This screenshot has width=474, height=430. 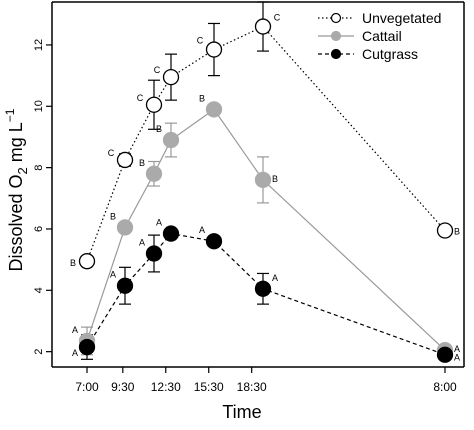 I want to click on x-tick-label: 18:30, so click(x=252, y=387).